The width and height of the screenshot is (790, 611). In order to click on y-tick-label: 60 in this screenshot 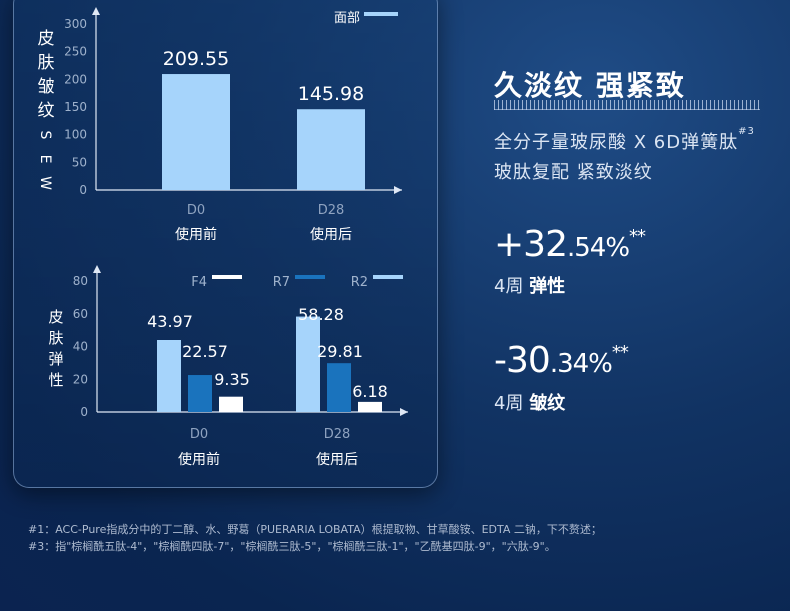, I will do `click(80, 314)`.